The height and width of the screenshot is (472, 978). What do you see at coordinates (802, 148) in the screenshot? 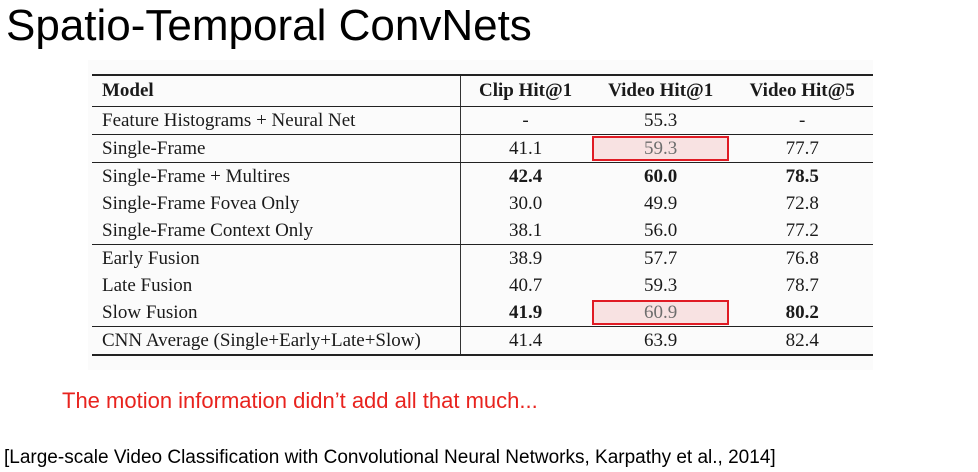
I see `video-hit5-cell: 77.7` at bounding box center [802, 148].